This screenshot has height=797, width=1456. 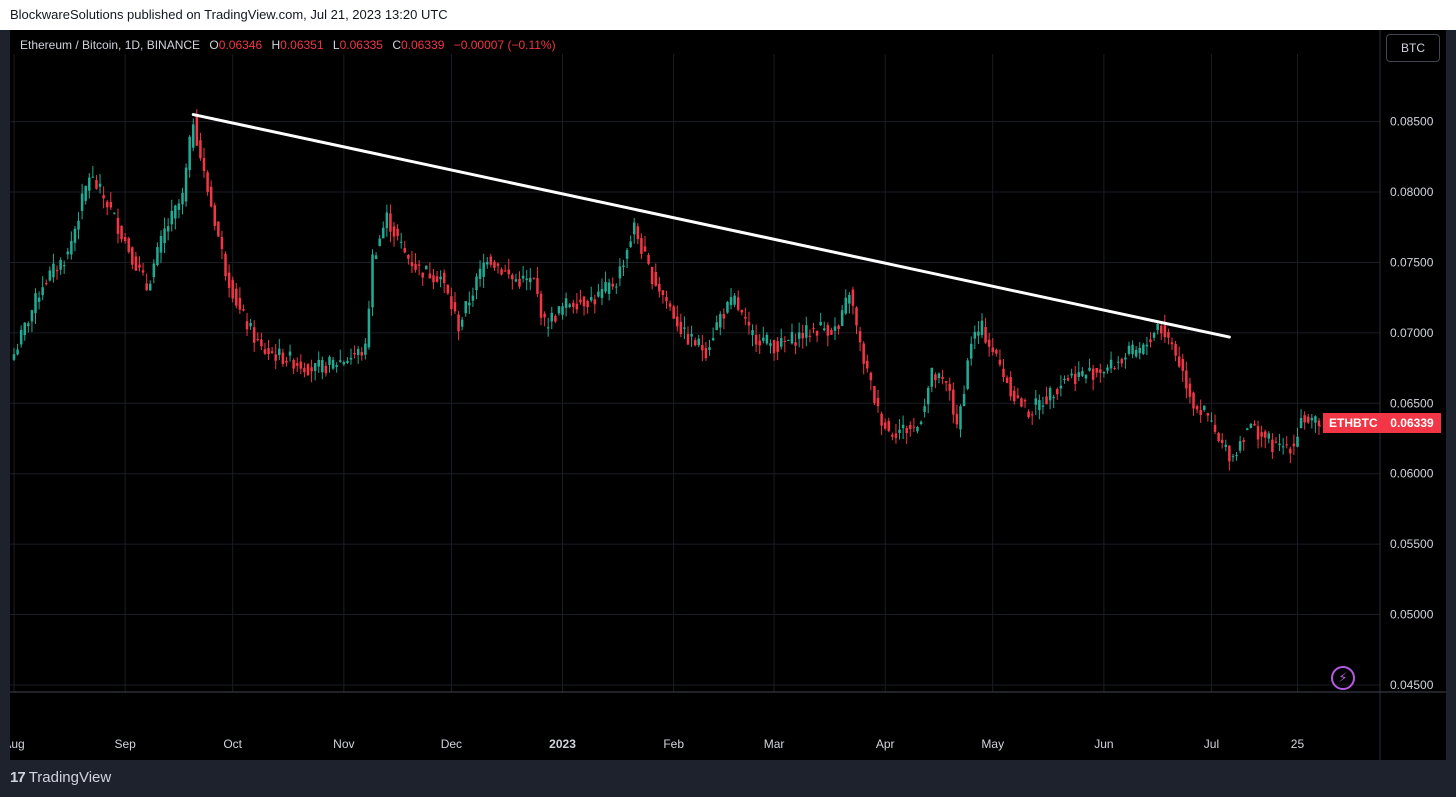 What do you see at coordinates (1343, 678) in the screenshot?
I see `lightning-bolt-icon: ⚡︎` at bounding box center [1343, 678].